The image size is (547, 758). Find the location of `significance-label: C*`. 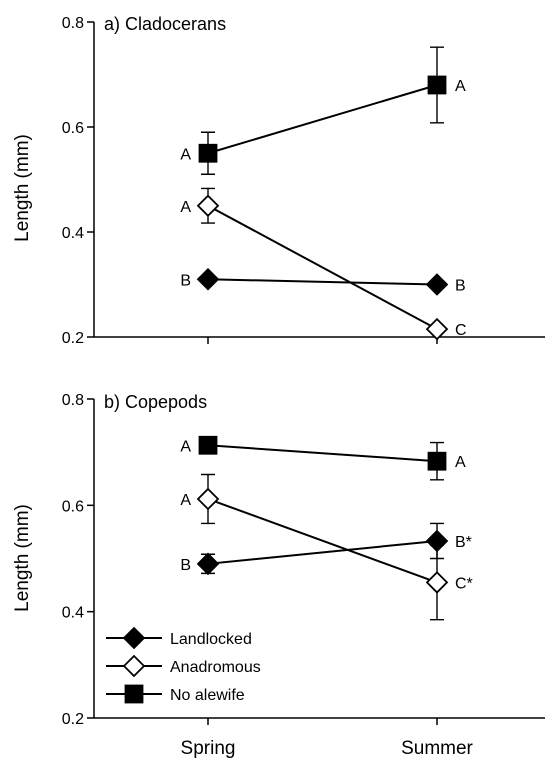

significance-label: C* is located at coordinates (464, 583).